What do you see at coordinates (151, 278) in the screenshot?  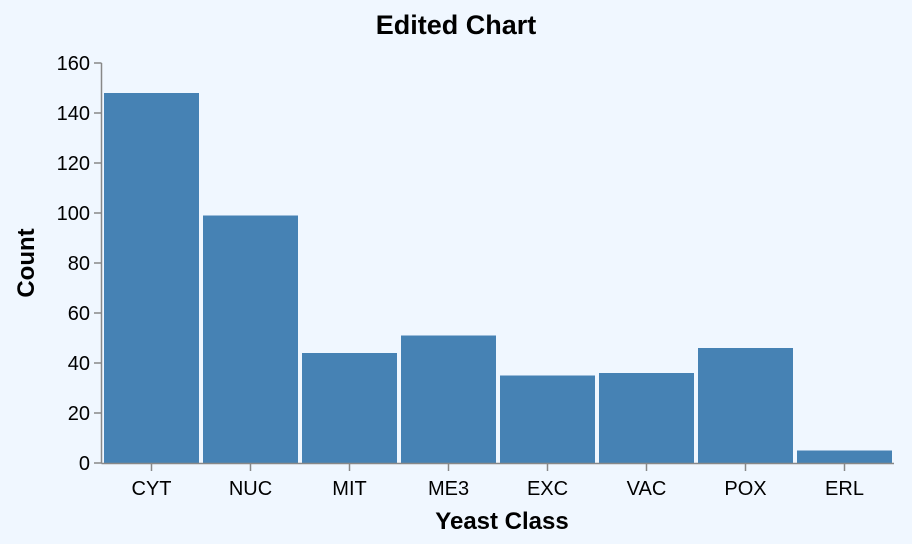 I see `bar-cyt` at bounding box center [151, 278].